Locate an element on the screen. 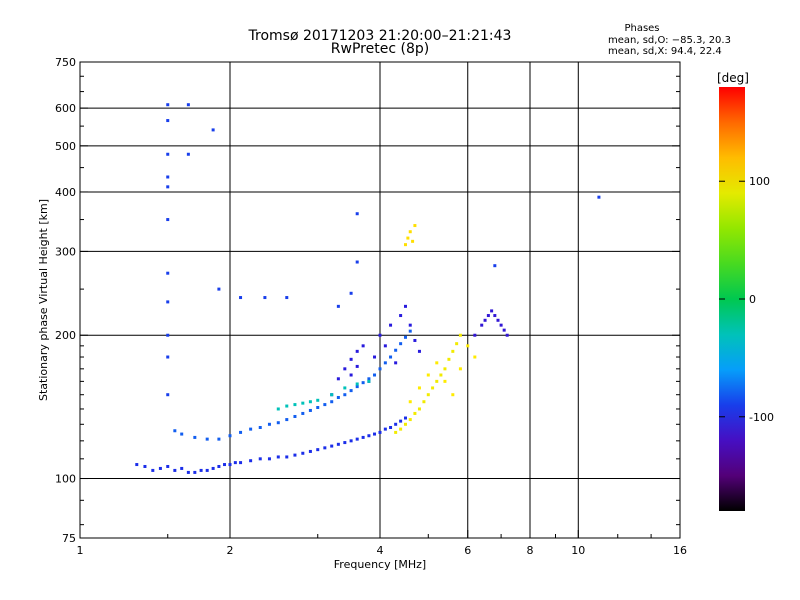 This screenshot has height=600, width=800. y-tick-label: 500 is located at coordinates (65, 146).